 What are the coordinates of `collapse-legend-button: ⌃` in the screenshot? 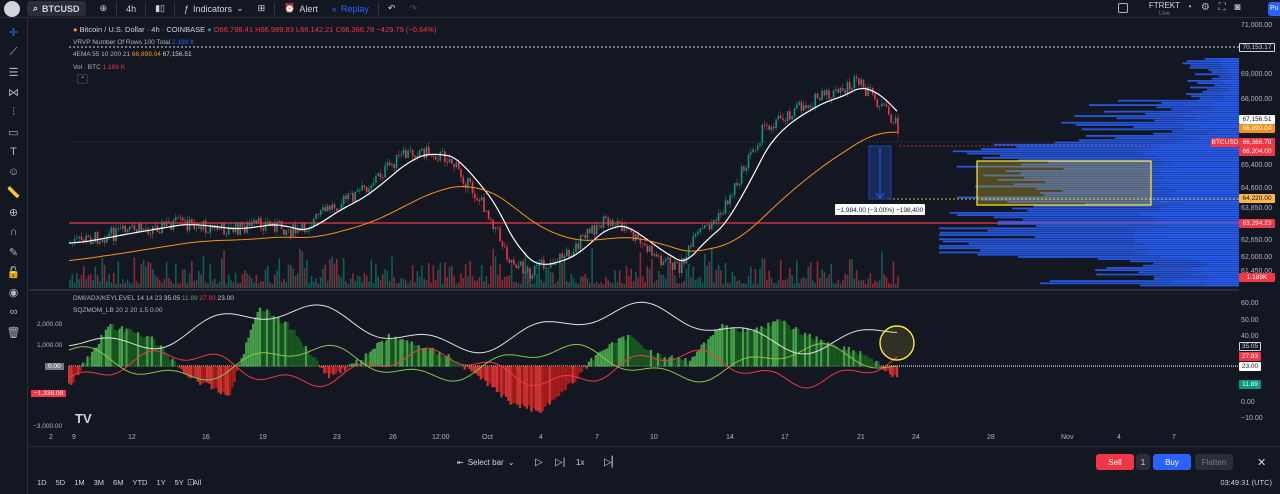 It's located at (83, 79).